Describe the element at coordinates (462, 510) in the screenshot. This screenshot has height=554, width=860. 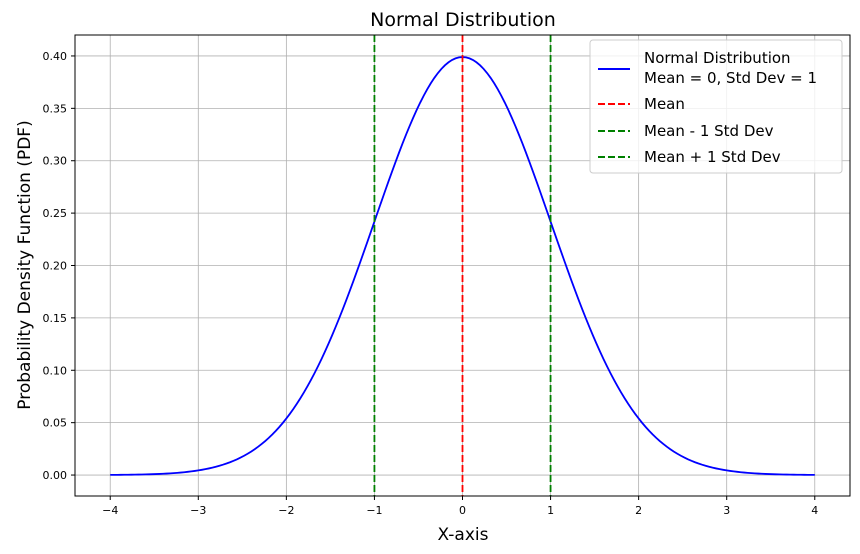
I see `x-tick-label: 0` at that location.